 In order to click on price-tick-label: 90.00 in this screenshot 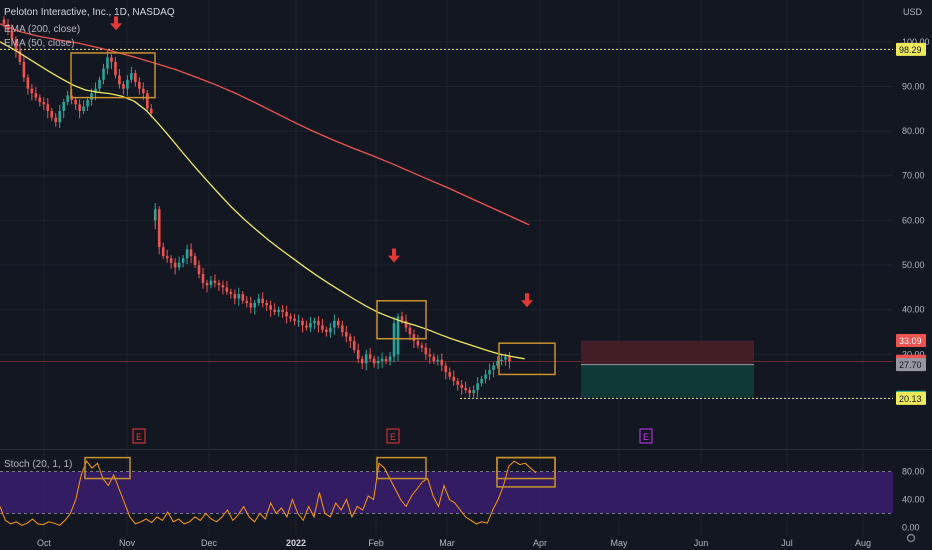, I will do `click(913, 86)`.